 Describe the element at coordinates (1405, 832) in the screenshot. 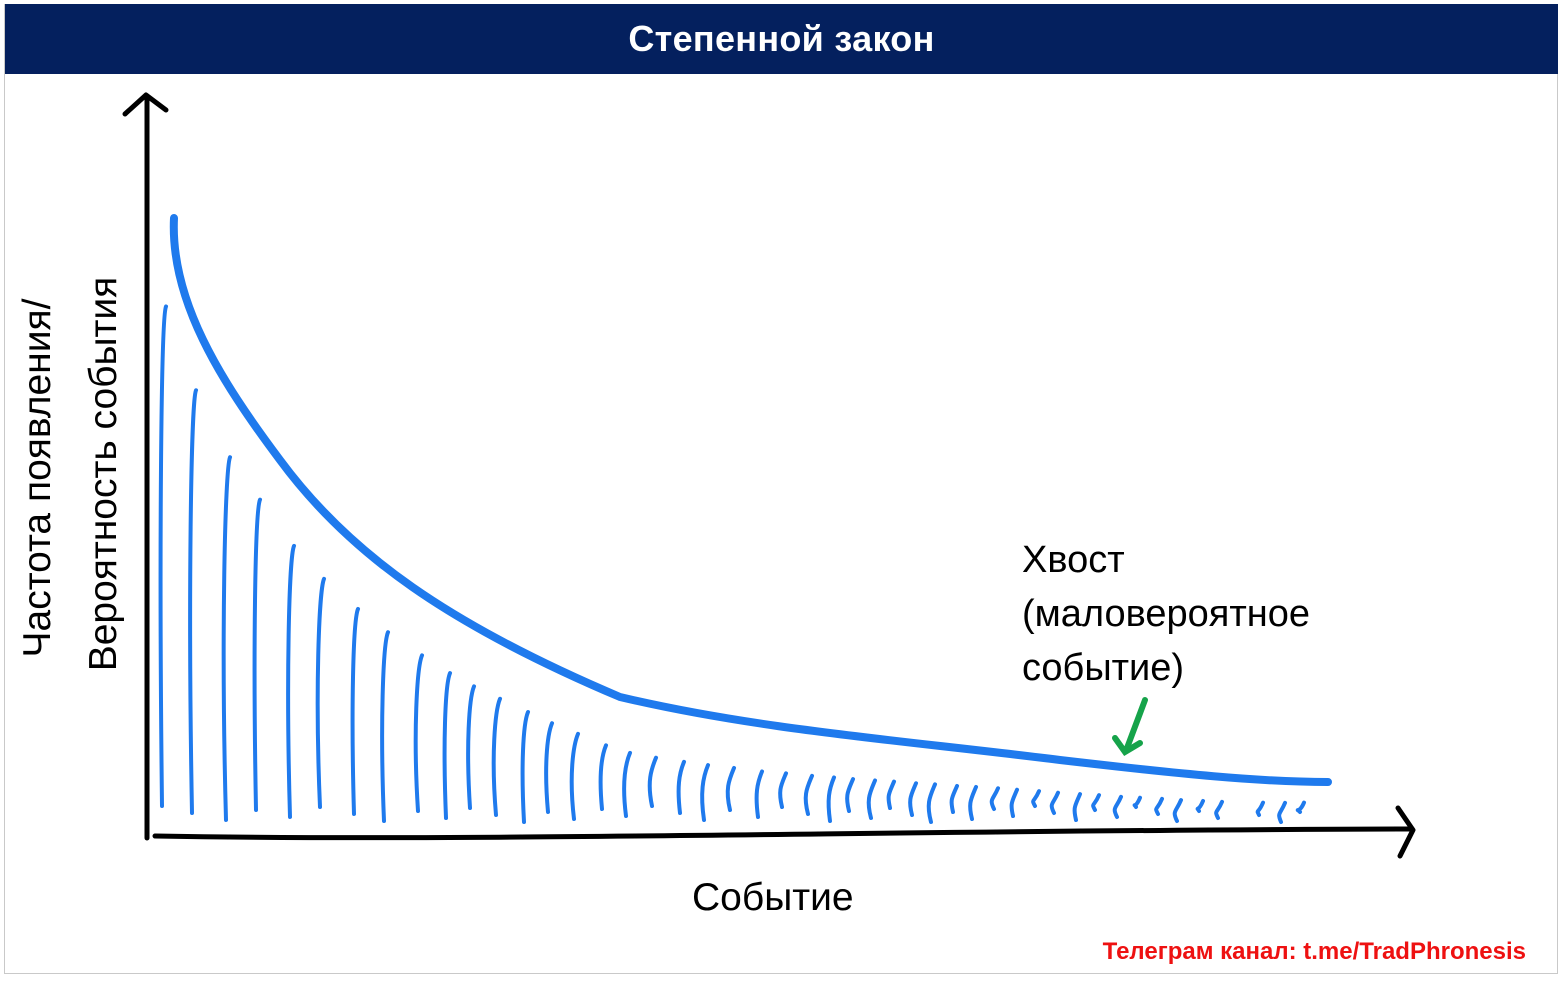

I see `x-axis-arrowhead` at that location.